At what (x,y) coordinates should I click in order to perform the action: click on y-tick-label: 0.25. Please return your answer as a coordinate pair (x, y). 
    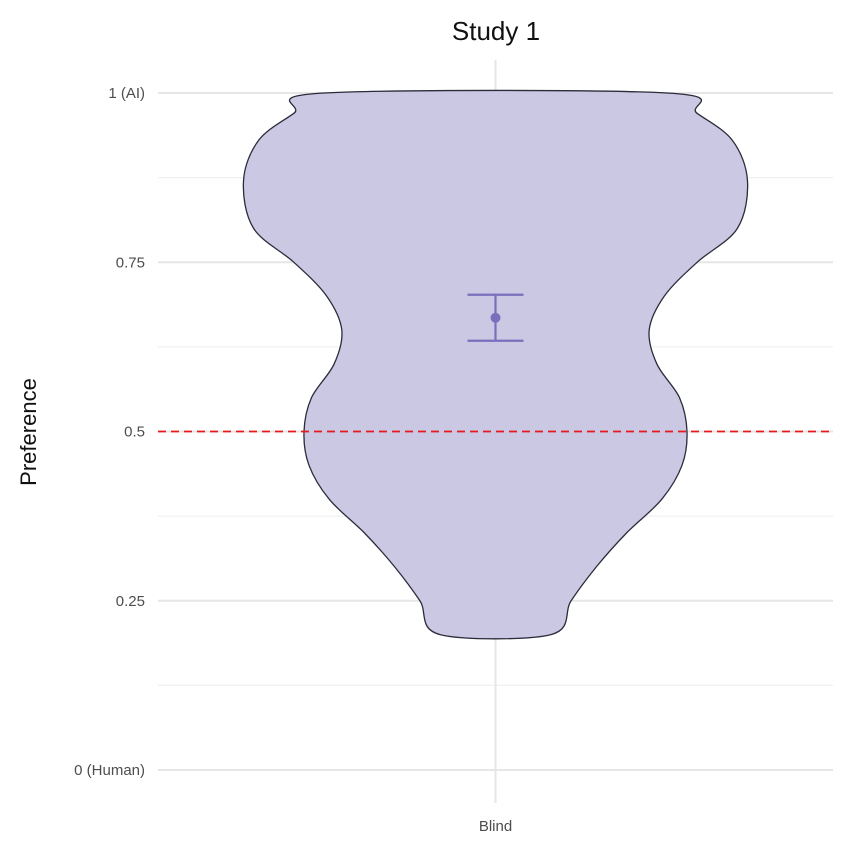
    Looking at the image, I should click on (130, 601).